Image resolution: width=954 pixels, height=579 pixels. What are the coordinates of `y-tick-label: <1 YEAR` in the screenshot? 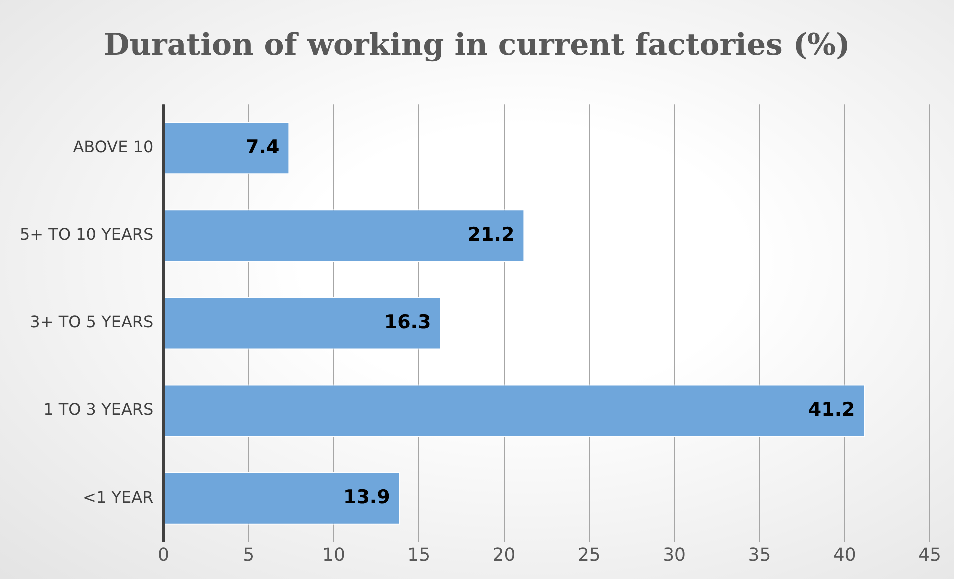 It's located at (118, 497).